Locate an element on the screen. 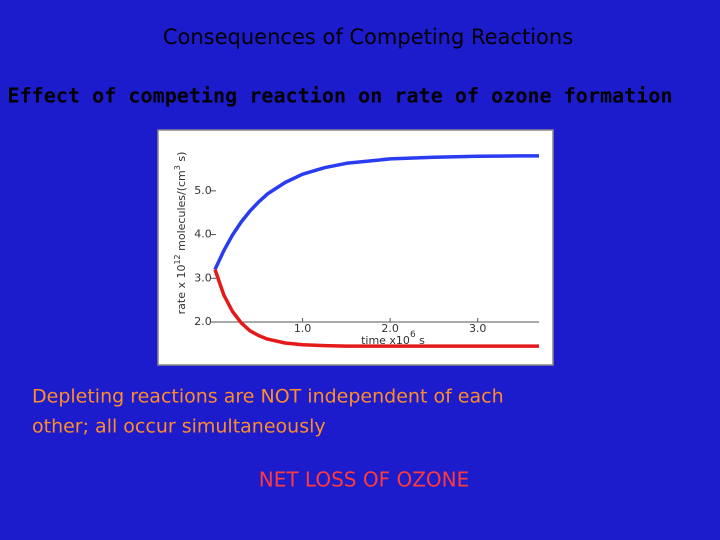  superscript: 12 is located at coordinates (177, 259).